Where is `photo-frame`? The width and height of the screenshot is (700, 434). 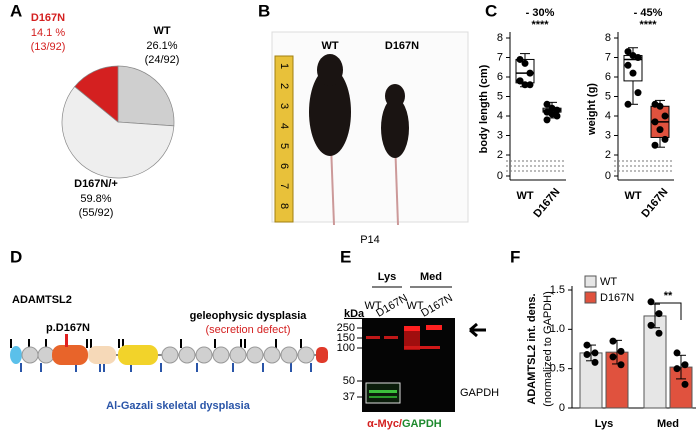 photo-frame is located at coordinates (370, 127).